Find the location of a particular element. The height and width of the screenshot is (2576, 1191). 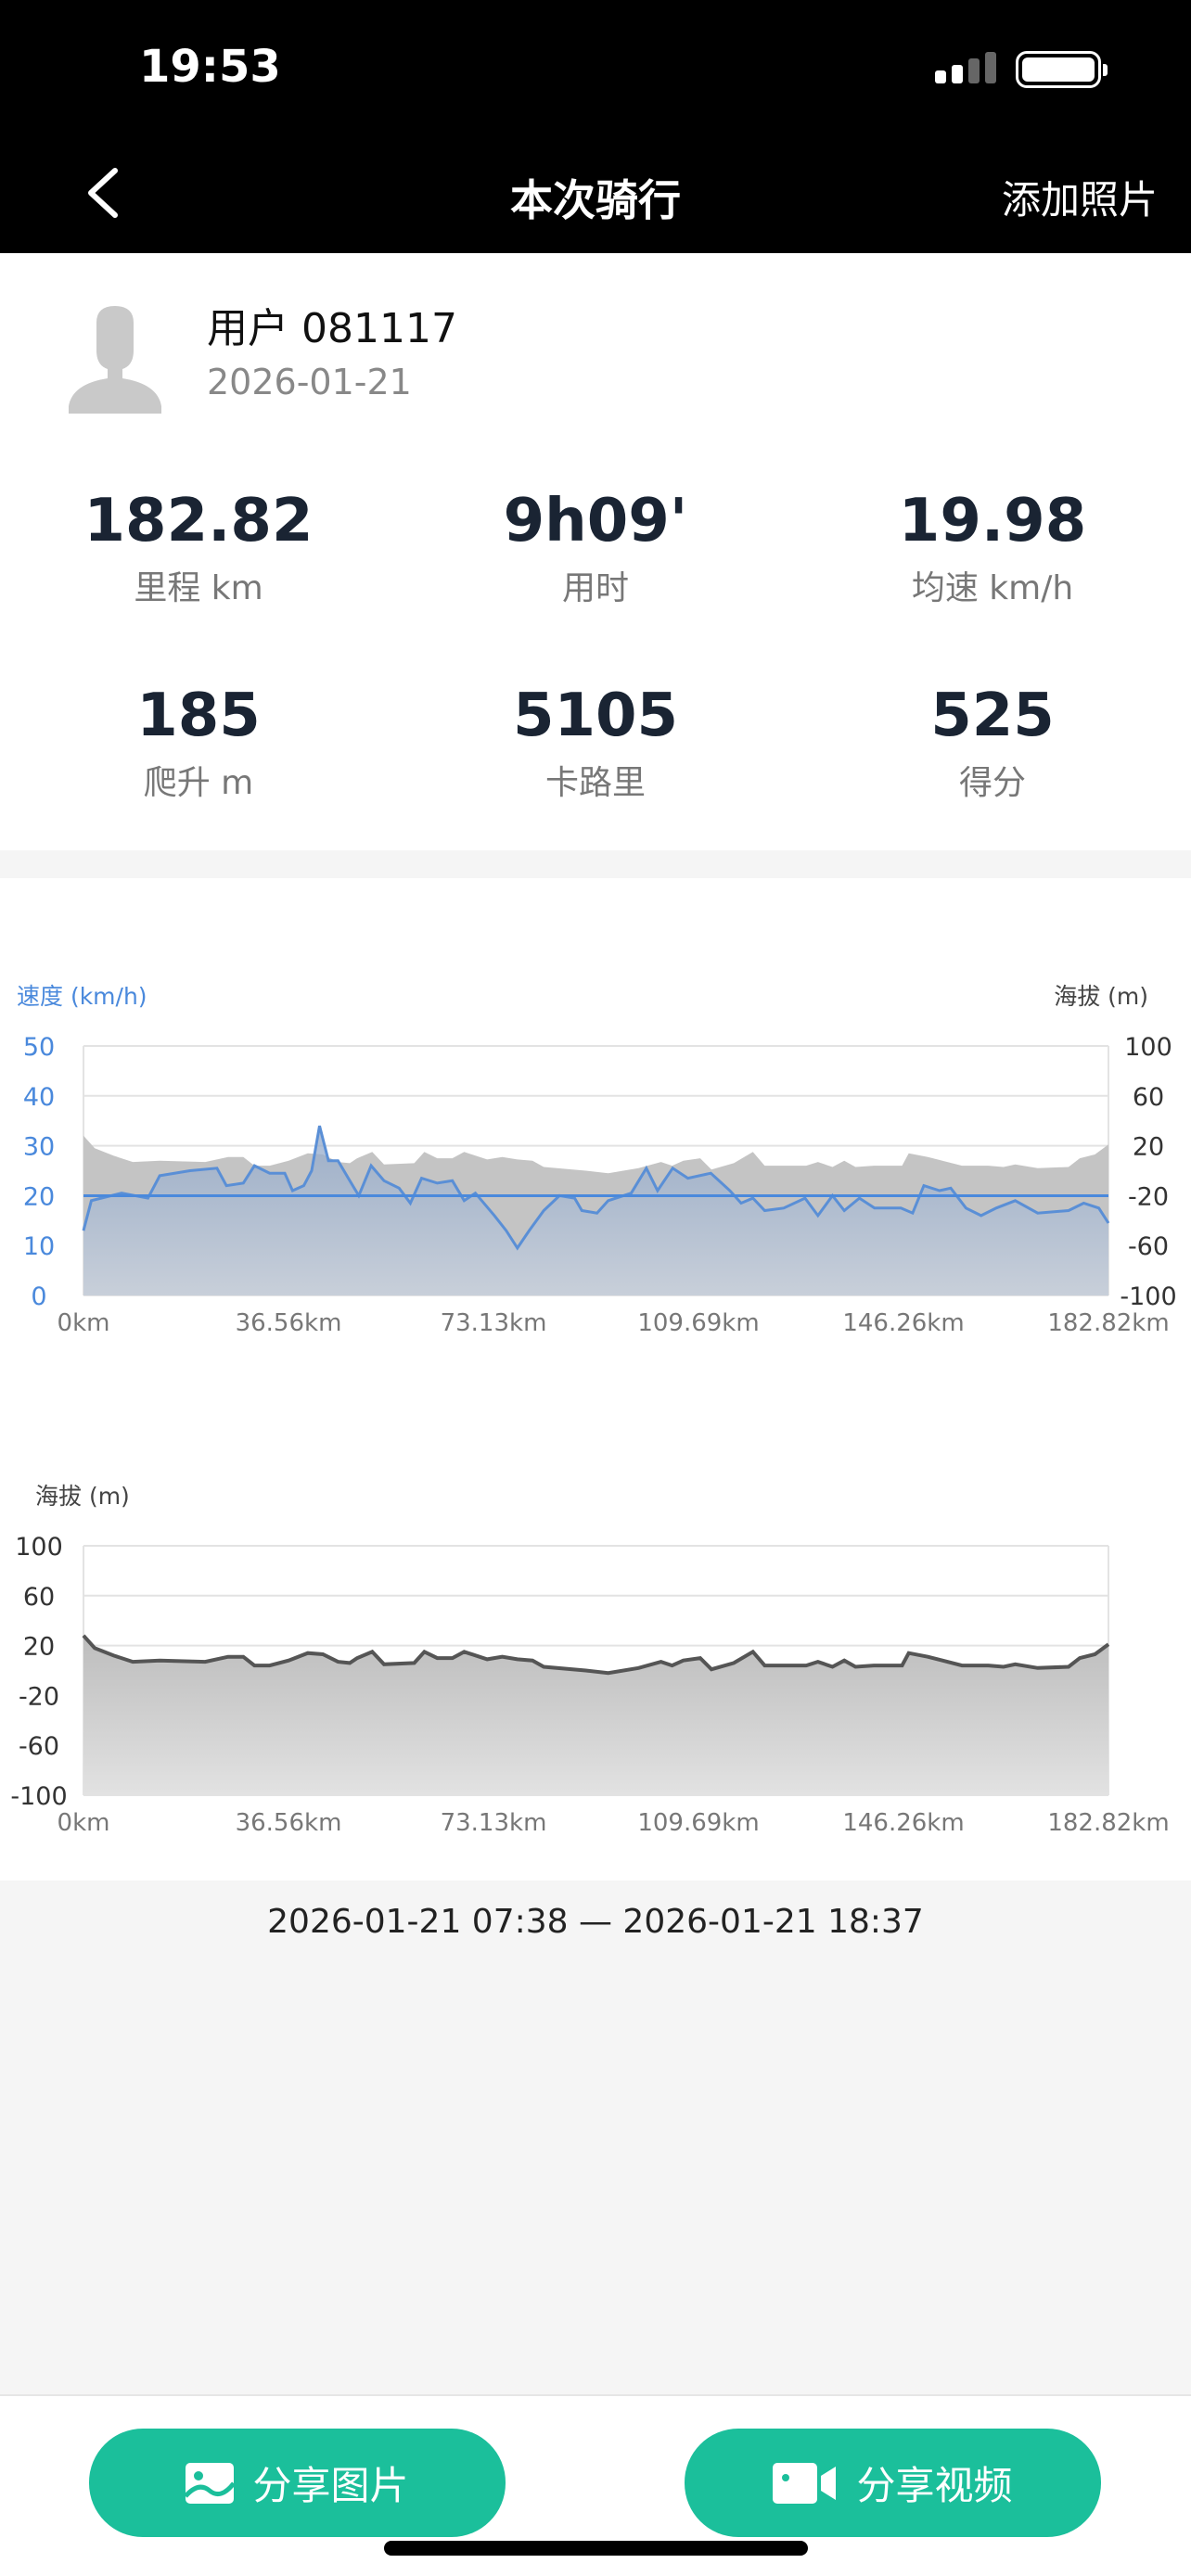

y-tick-label: 60 is located at coordinates (39, 1598).